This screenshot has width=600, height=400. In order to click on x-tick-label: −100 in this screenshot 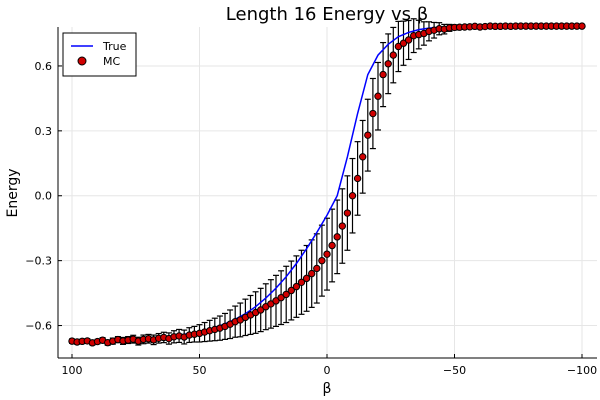, I will do `click(582, 370)`.